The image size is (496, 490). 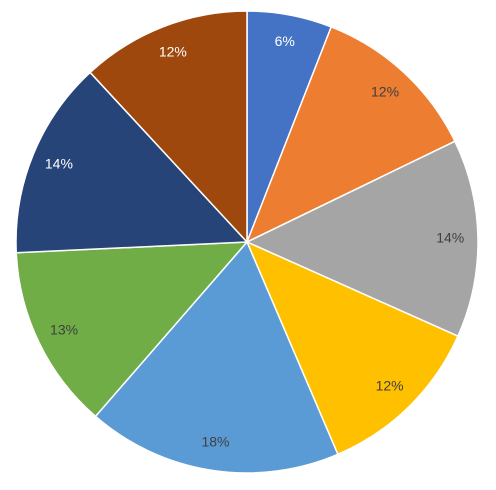 What do you see at coordinates (64, 329) in the screenshot?
I see `data-label: 13%` at bounding box center [64, 329].